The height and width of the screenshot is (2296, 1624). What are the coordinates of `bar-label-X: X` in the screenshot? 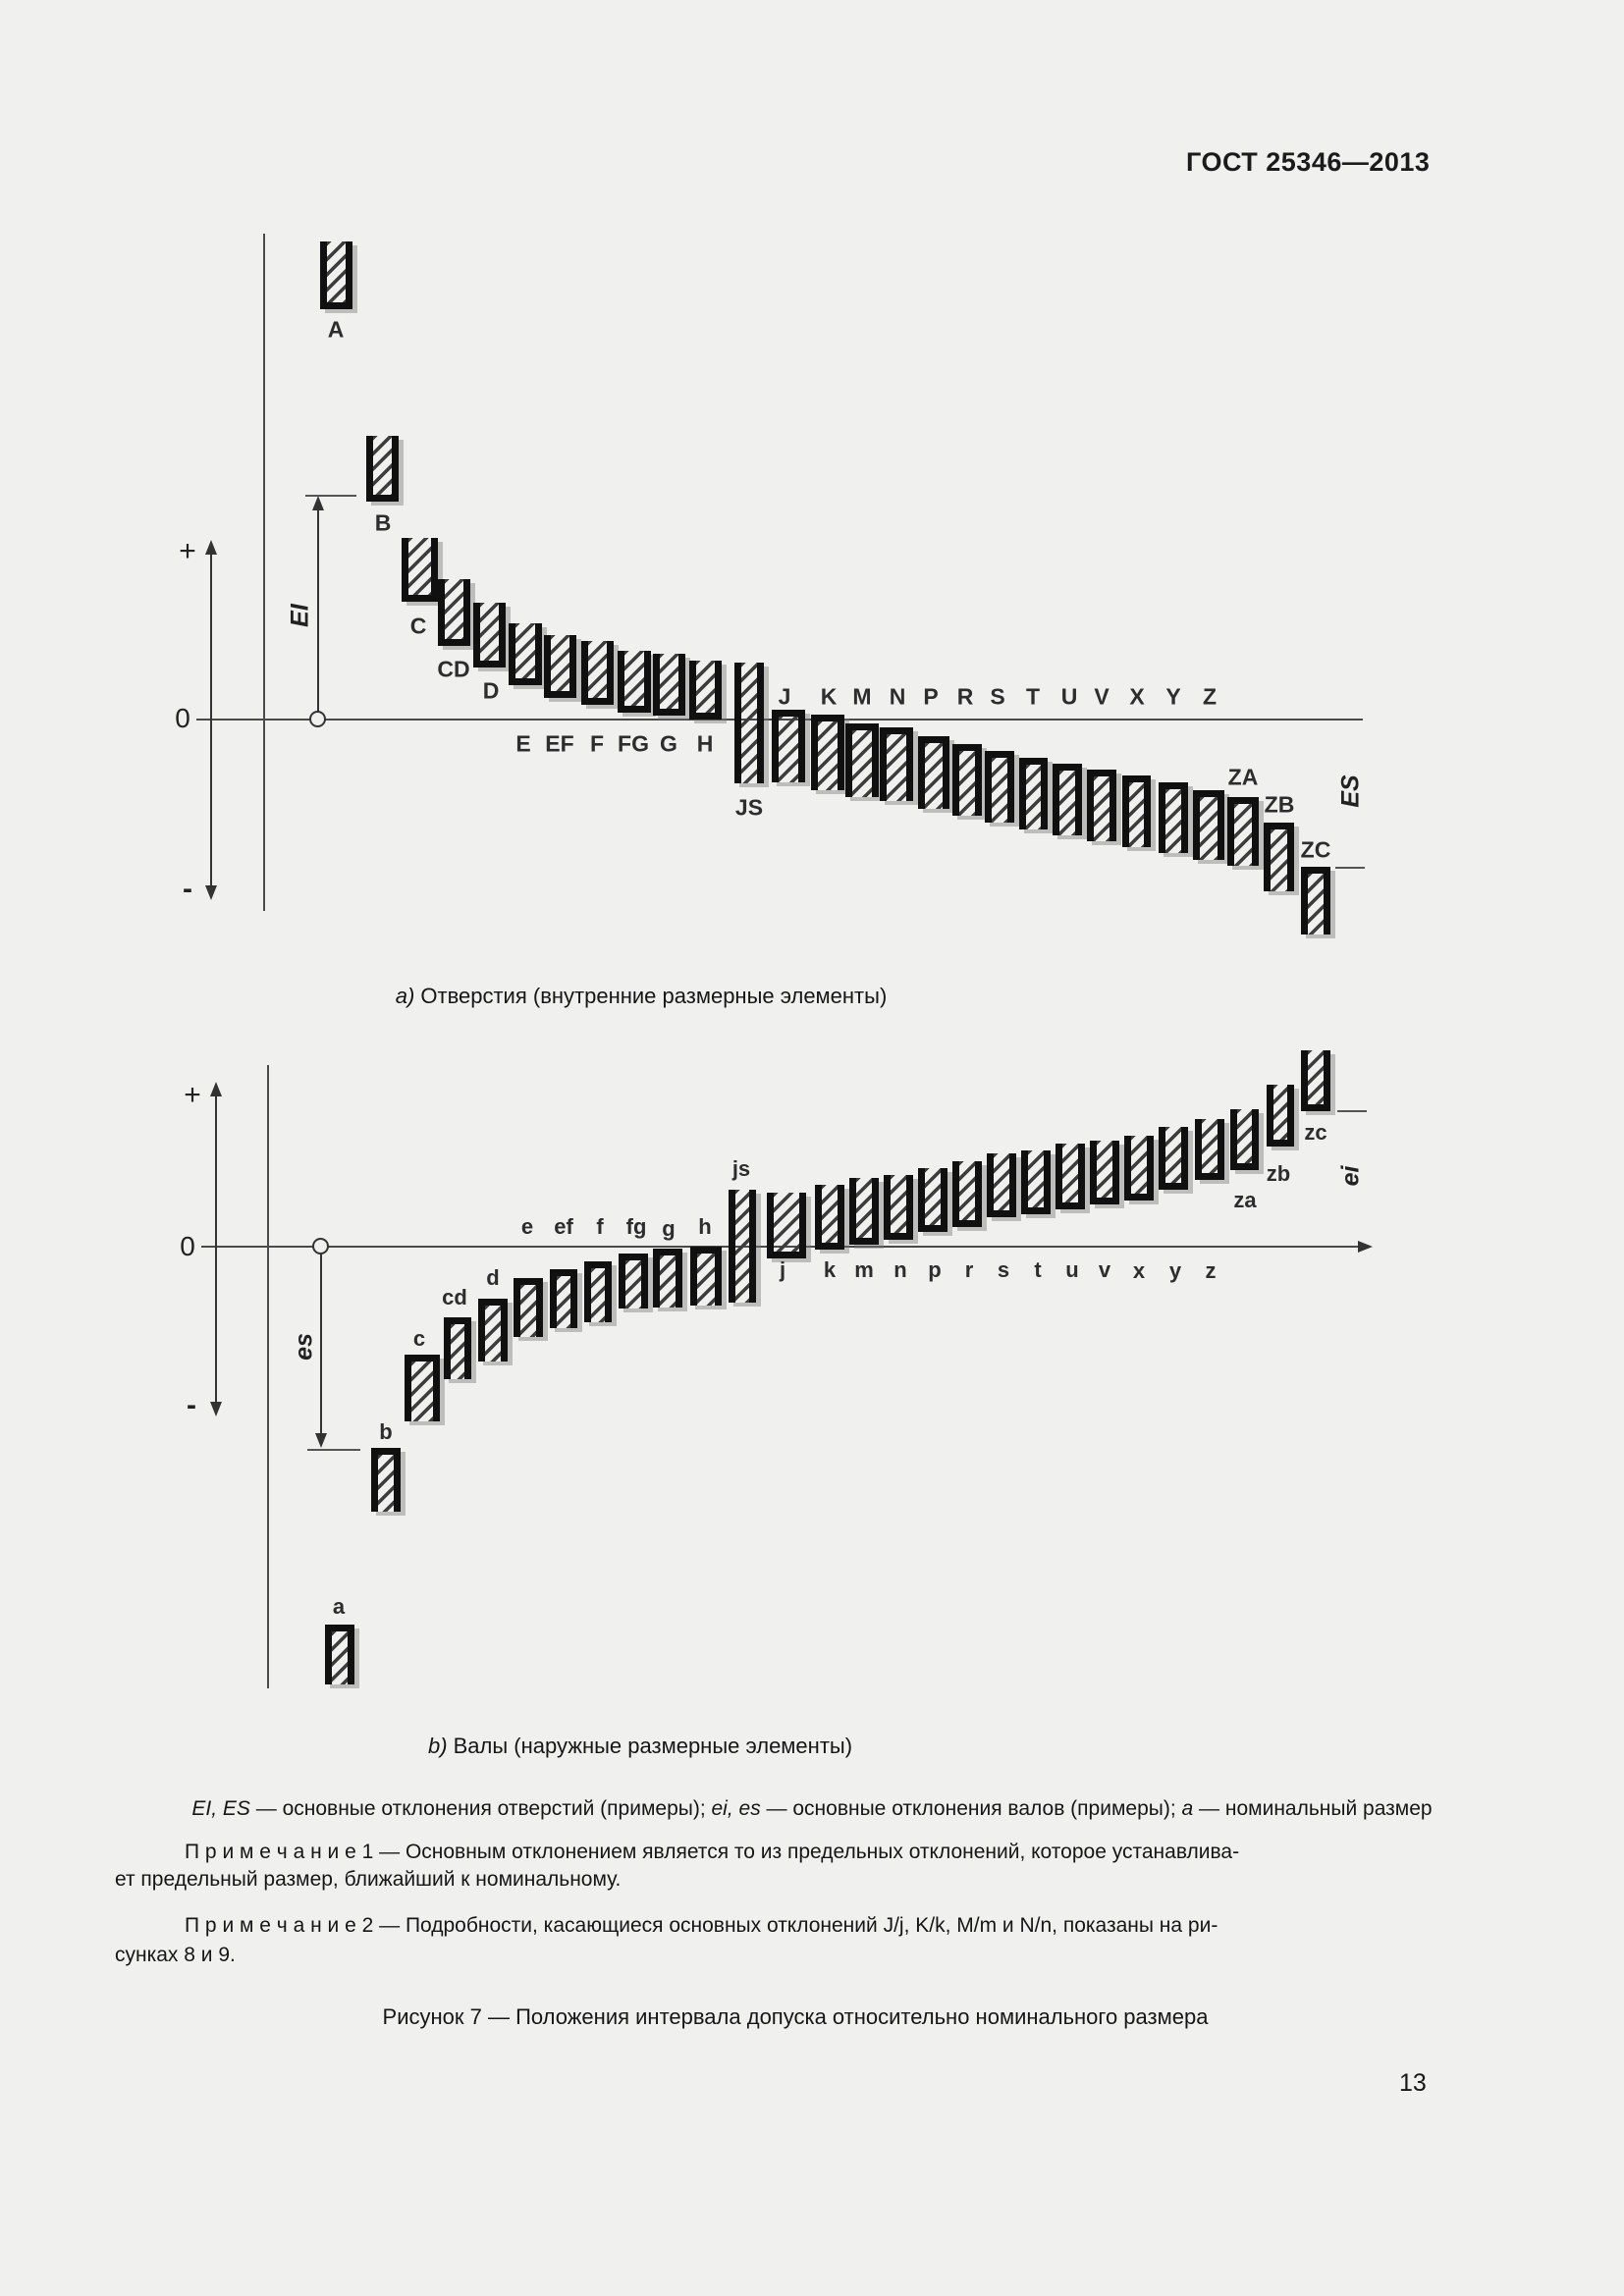 It's located at (1137, 696).